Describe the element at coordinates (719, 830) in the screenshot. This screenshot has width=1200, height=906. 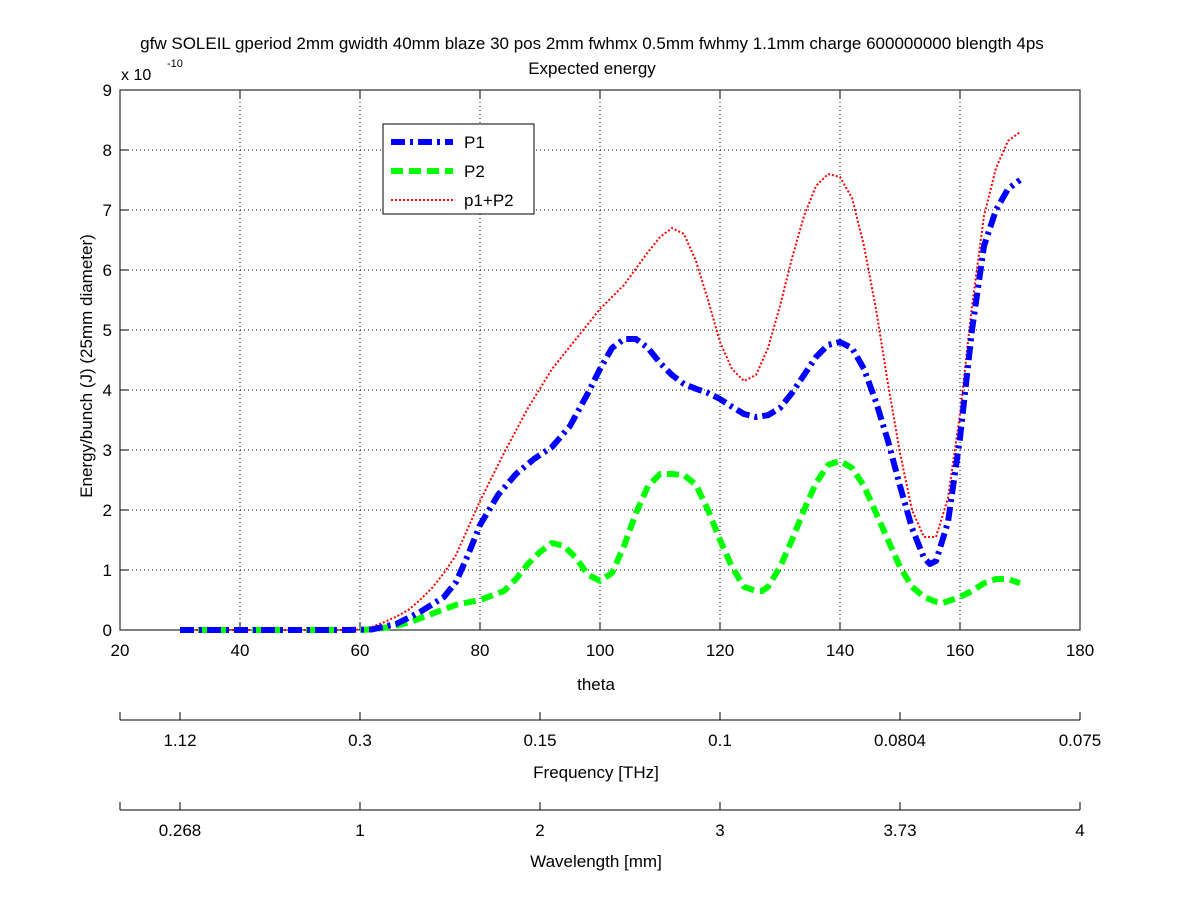
I see `wavelength-axis-tick-label: 3` at that location.